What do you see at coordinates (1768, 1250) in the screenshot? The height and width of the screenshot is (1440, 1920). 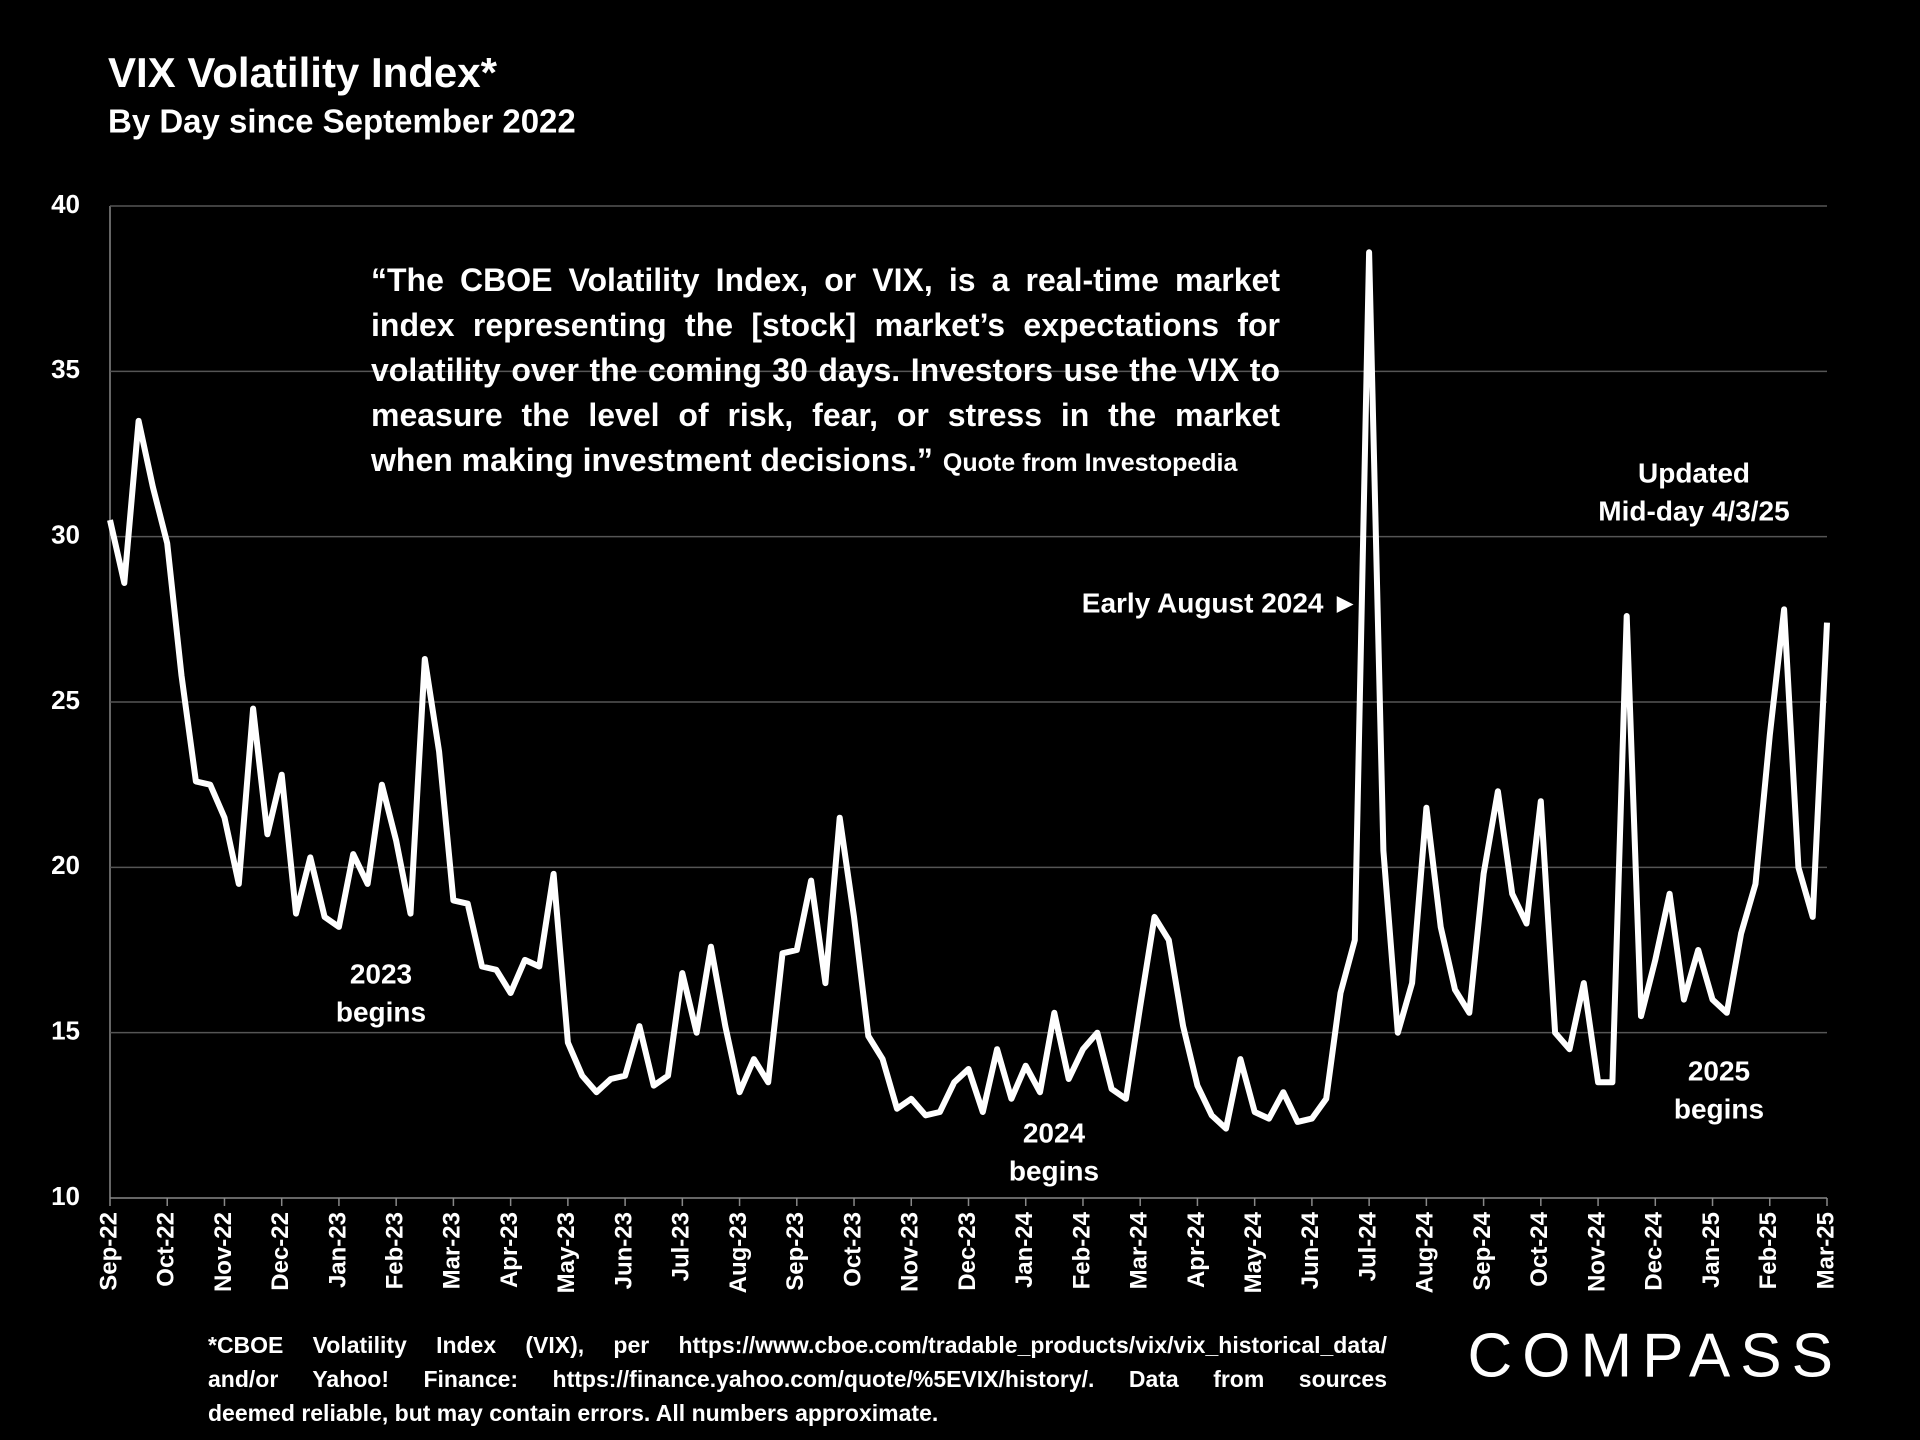 I see `x-tick-label: Feb-25` at bounding box center [1768, 1250].